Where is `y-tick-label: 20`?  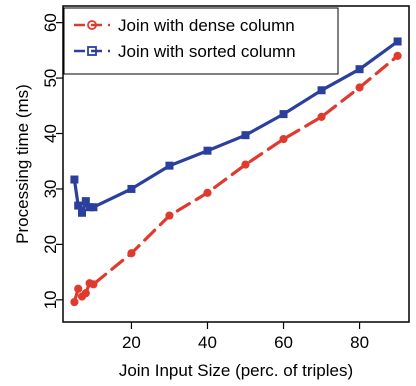 y-tick-label: 20 is located at coordinates (50, 244).